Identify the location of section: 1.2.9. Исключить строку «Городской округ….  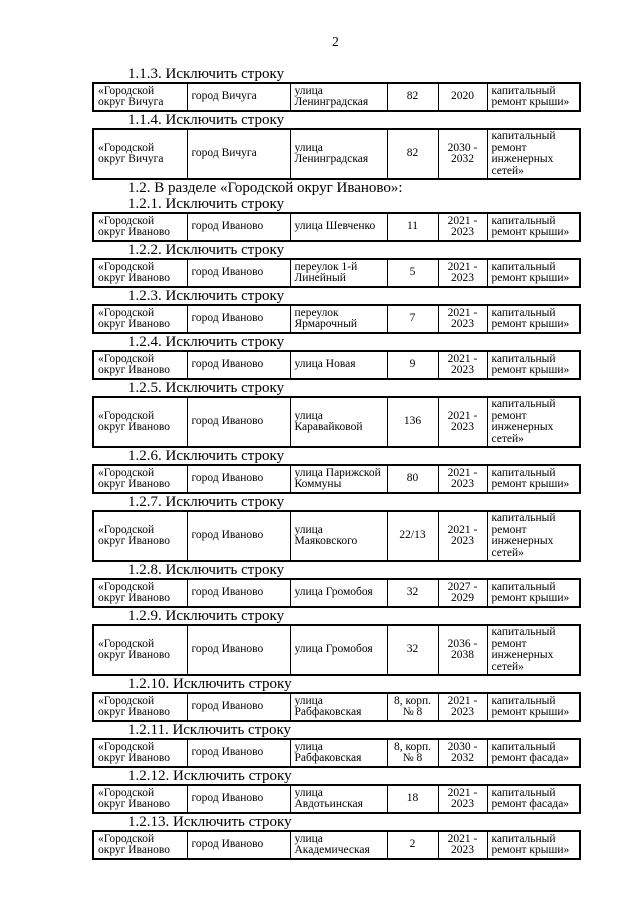
(336, 642).